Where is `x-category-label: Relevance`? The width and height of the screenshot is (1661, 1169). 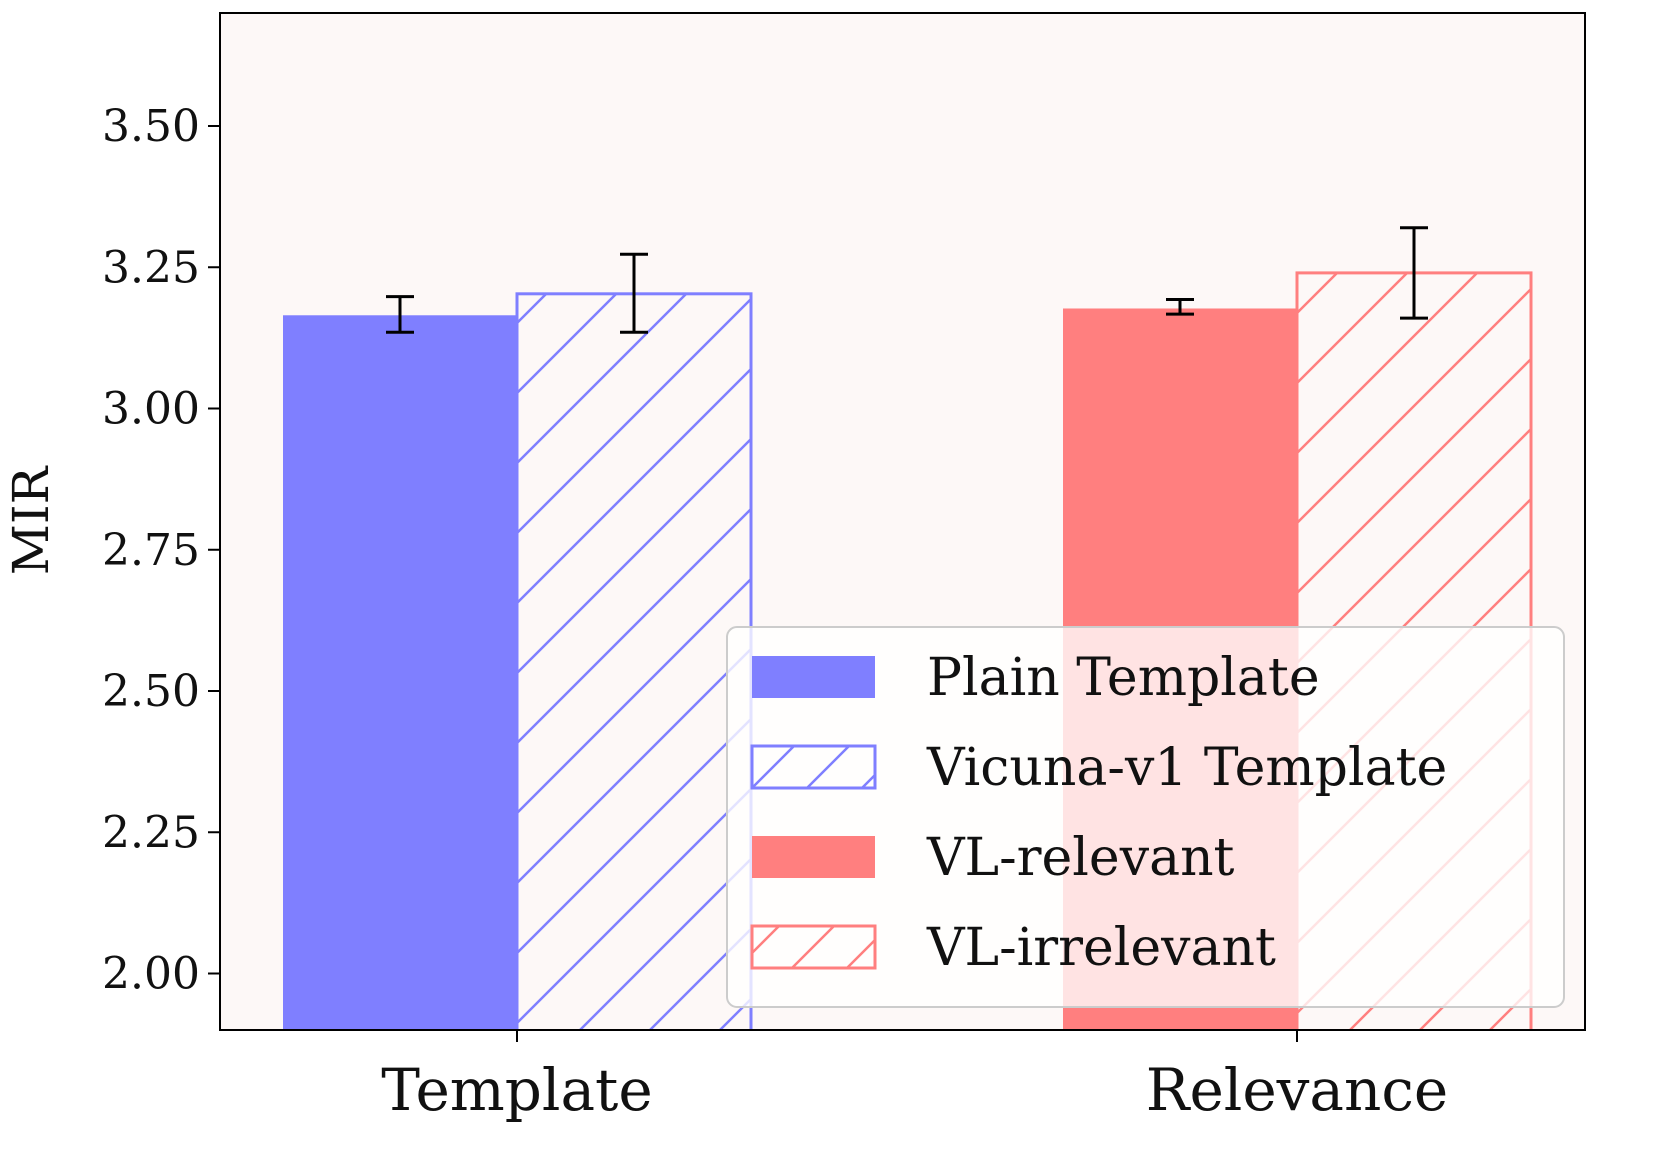 x-category-label: Relevance is located at coordinates (1297, 1090).